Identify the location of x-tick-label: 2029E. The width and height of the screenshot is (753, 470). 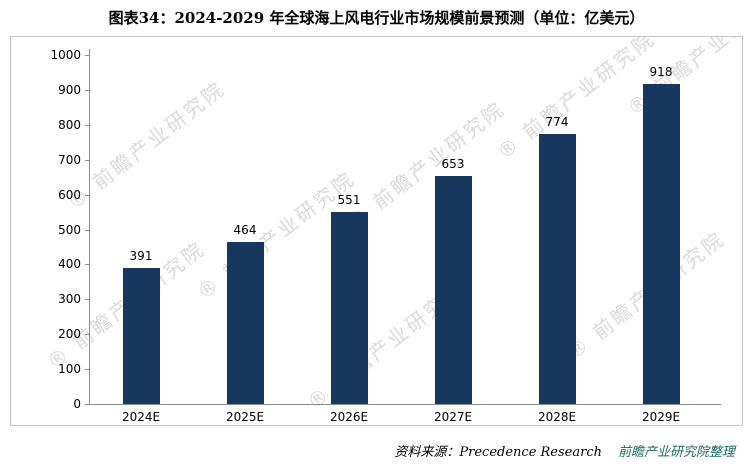
(661, 417).